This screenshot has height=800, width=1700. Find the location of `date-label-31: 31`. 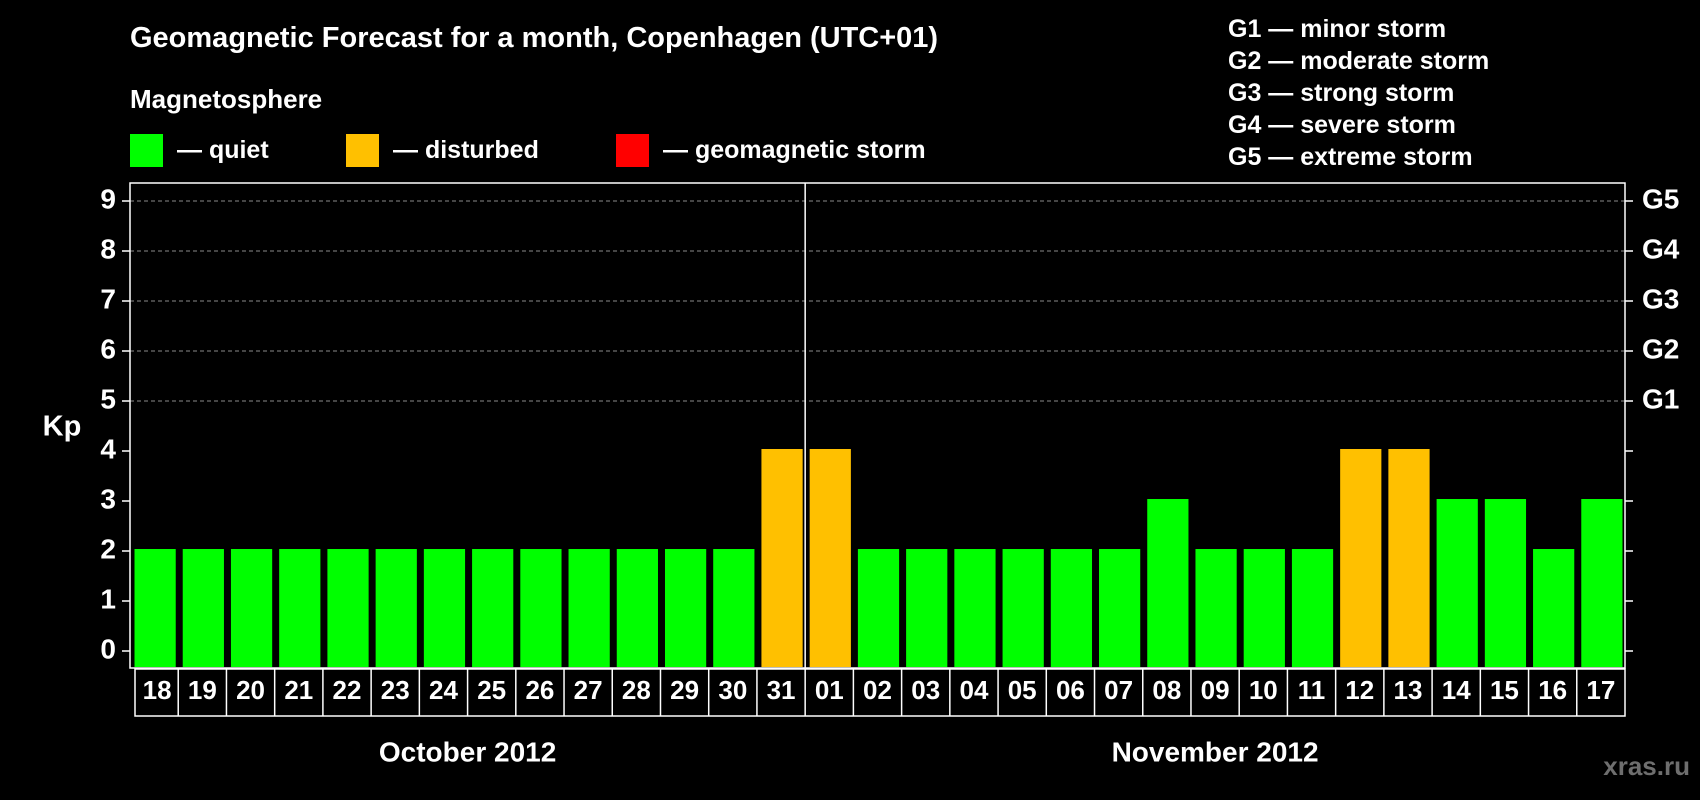

date-label-31: 31 is located at coordinates (781, 690).